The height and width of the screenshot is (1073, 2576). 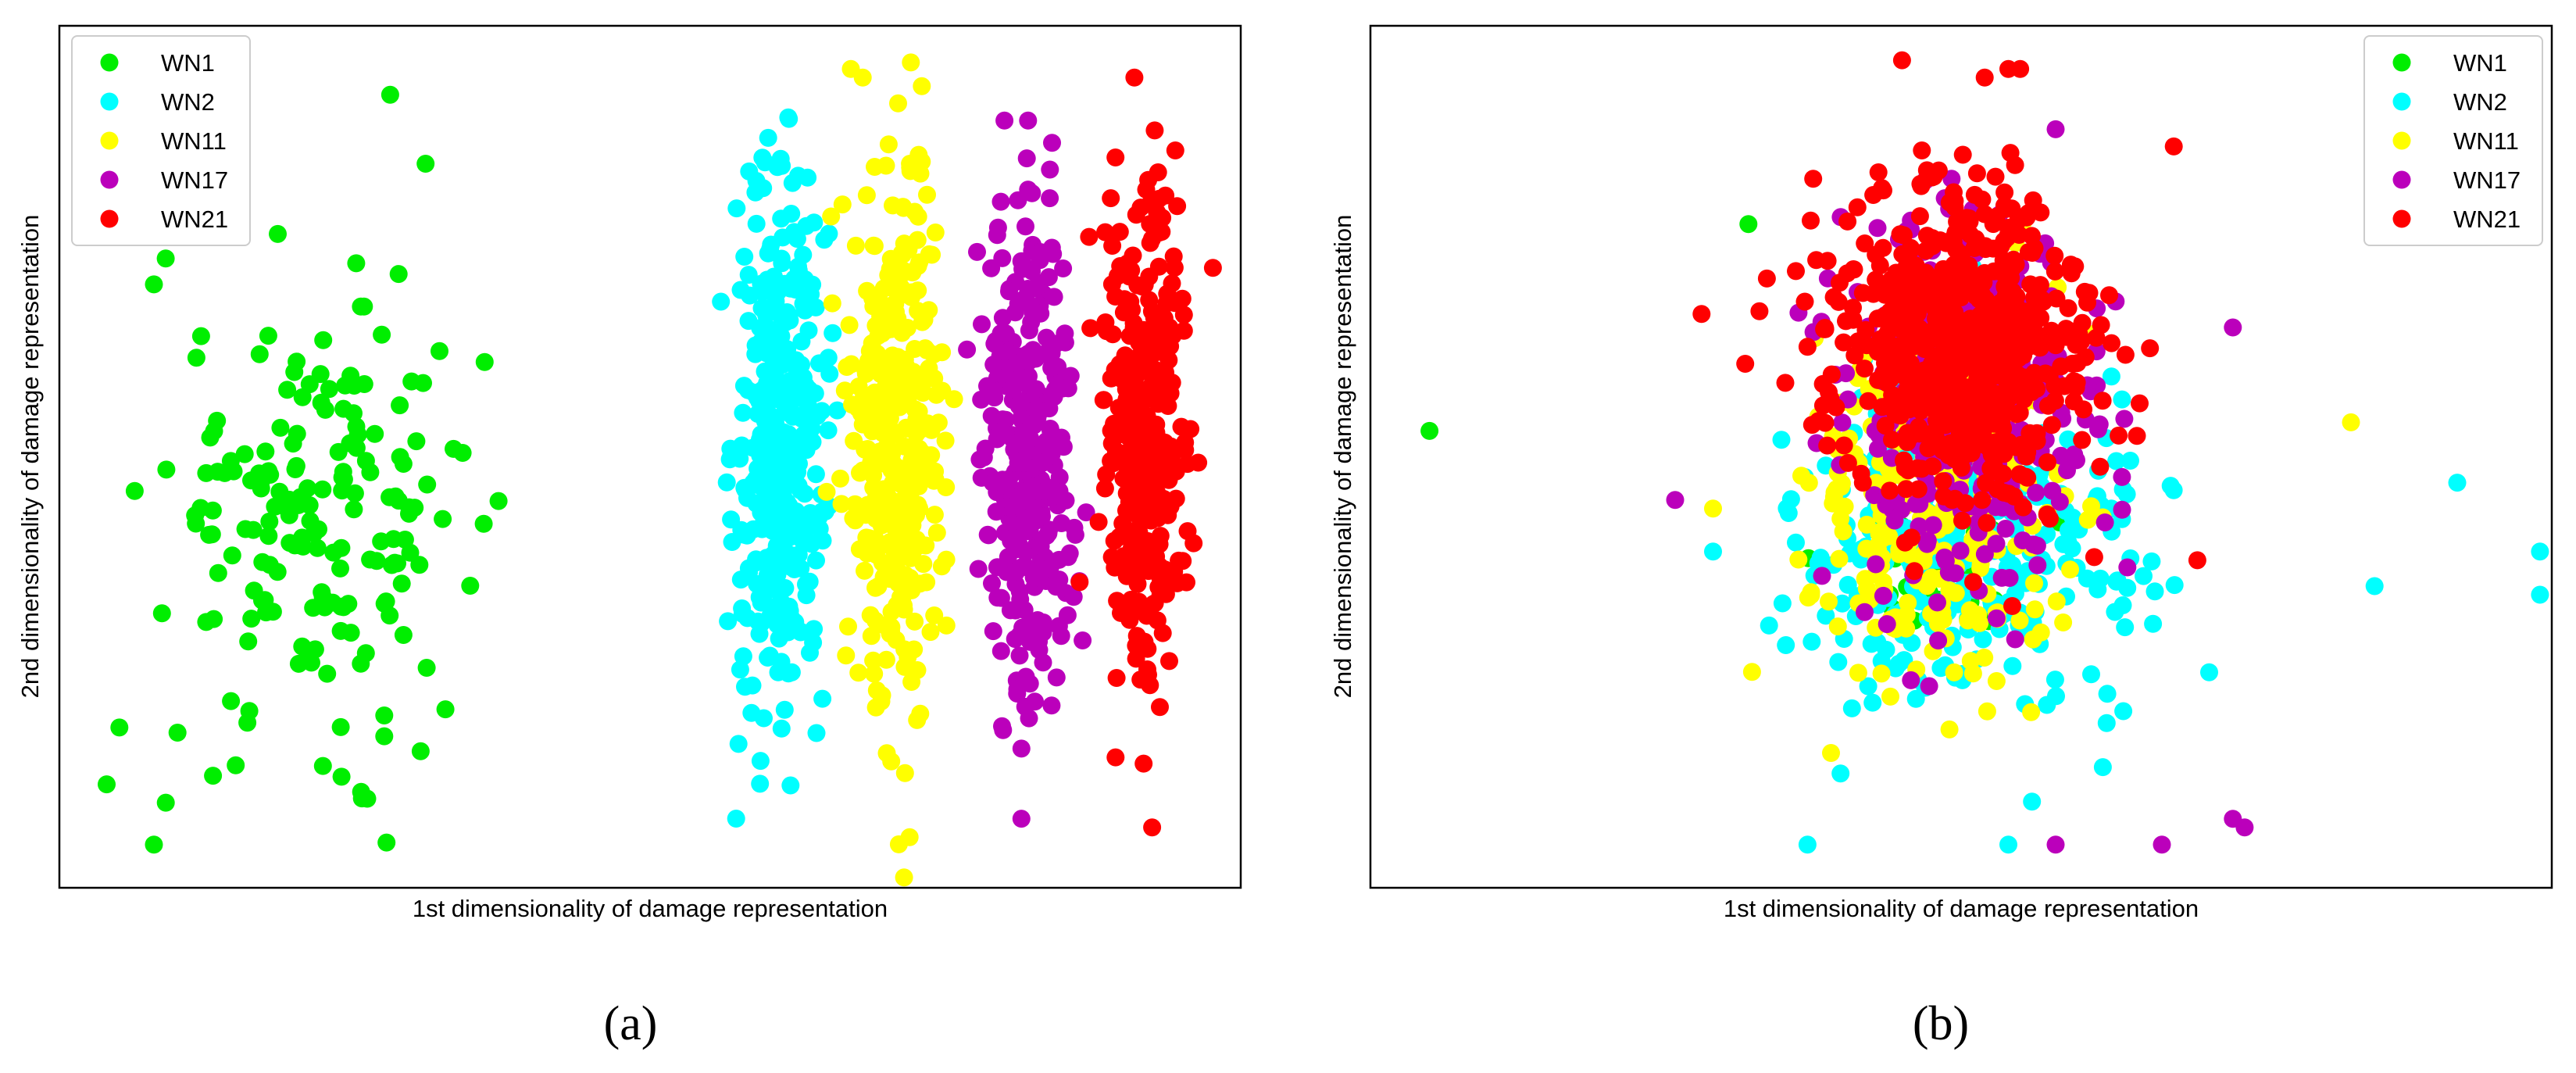 What do you see at coordinates (1146, 452) in the screenshot?
I see `series-wn21` at bounding box center [1146, 452].